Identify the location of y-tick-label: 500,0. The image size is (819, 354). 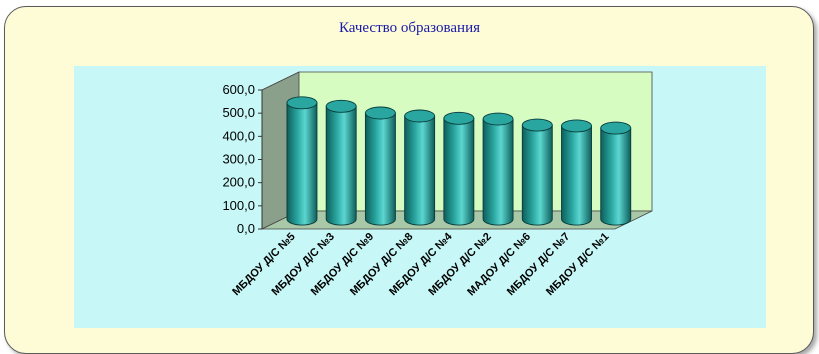
(238, 112).